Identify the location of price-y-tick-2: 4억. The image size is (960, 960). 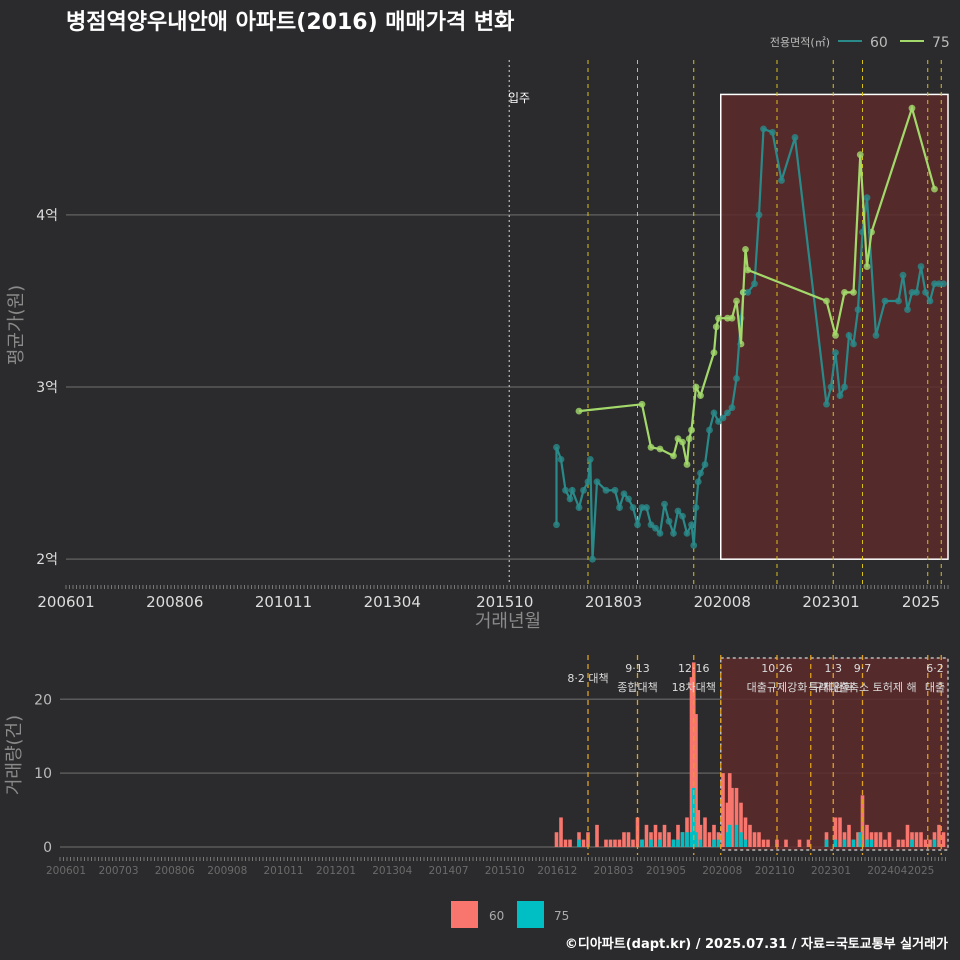
(47, 216).